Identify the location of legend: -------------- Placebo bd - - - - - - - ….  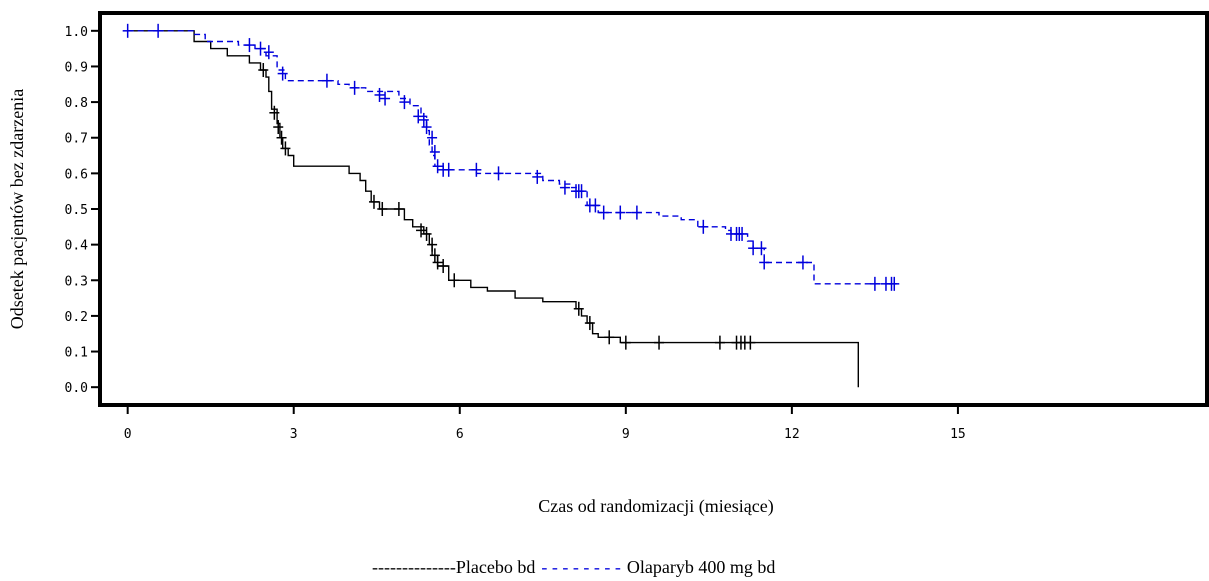
(573, 567).